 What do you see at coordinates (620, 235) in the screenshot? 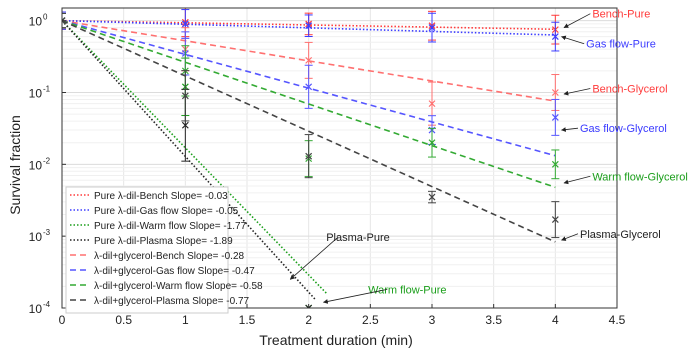
I see `annotation-label: Plasma-Glycerol` at bounding box center [620, 235].